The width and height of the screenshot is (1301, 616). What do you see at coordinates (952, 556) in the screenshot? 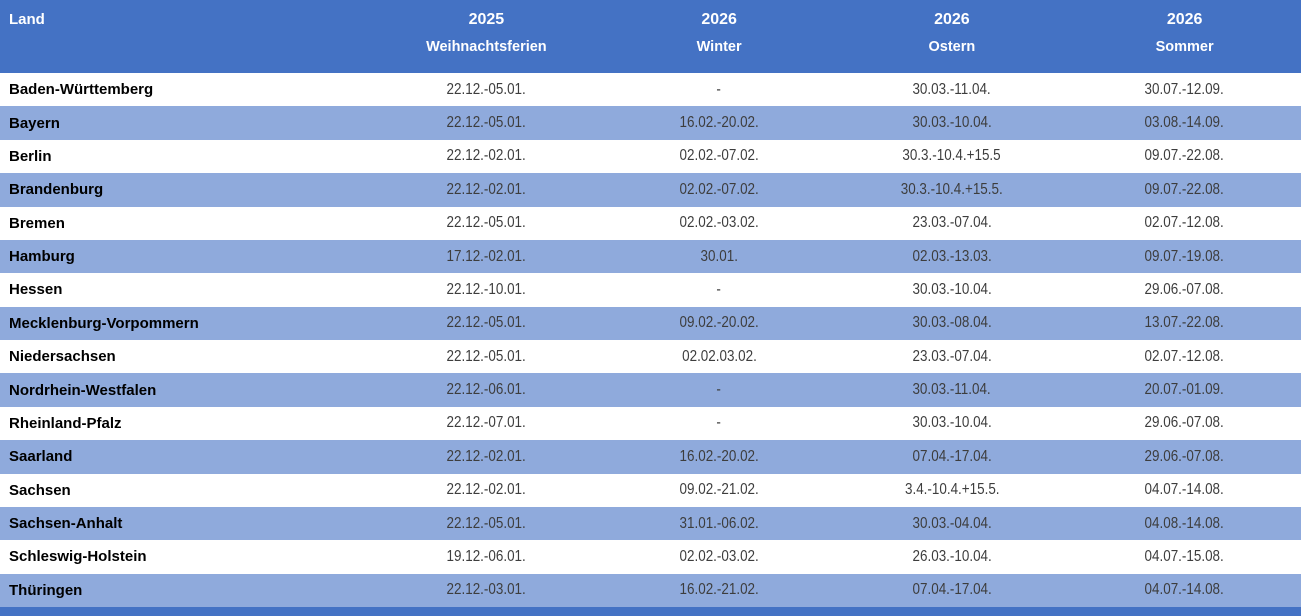
I see `date-range-text: 26.03.-10.04.` at bounding box center [952, 556].